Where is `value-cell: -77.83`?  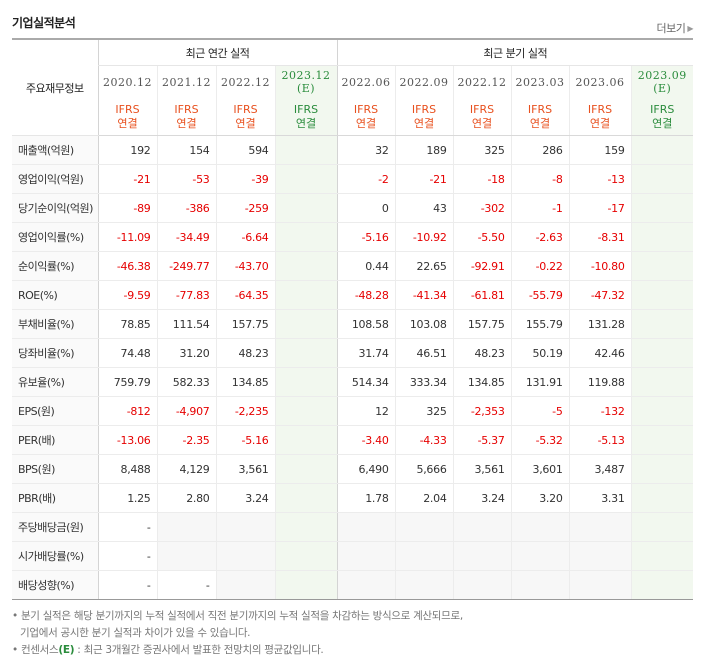
value-cell: -77.83 is located at coordinates (186, 295).